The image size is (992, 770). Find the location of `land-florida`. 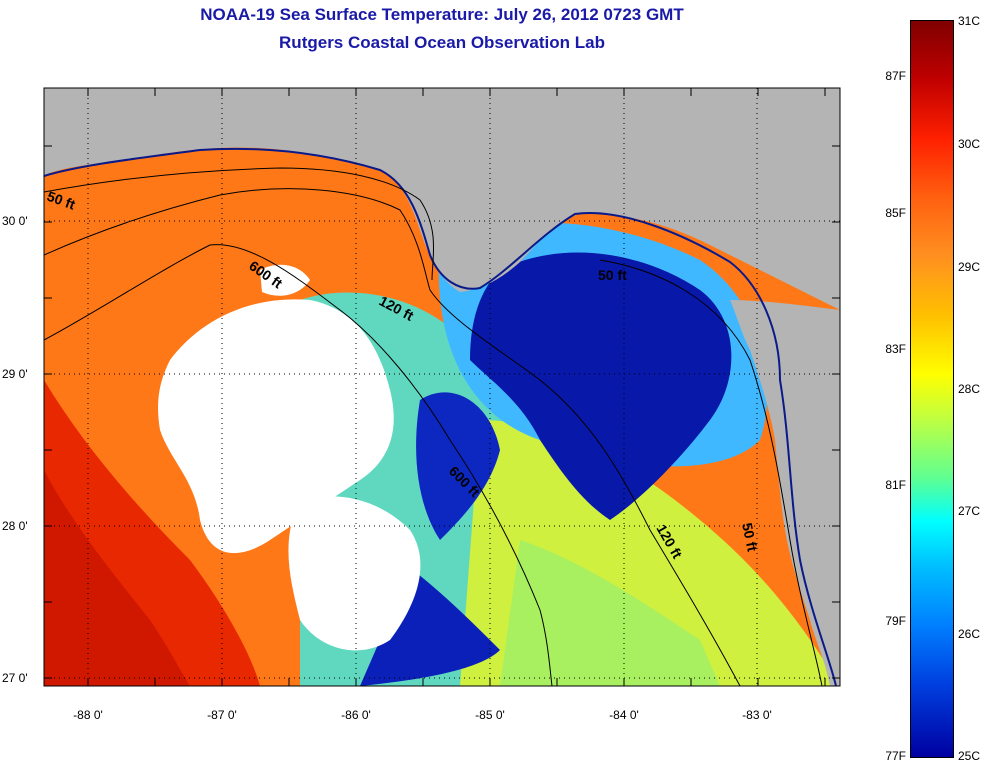

land-florida is located at coordinates (785, 493).